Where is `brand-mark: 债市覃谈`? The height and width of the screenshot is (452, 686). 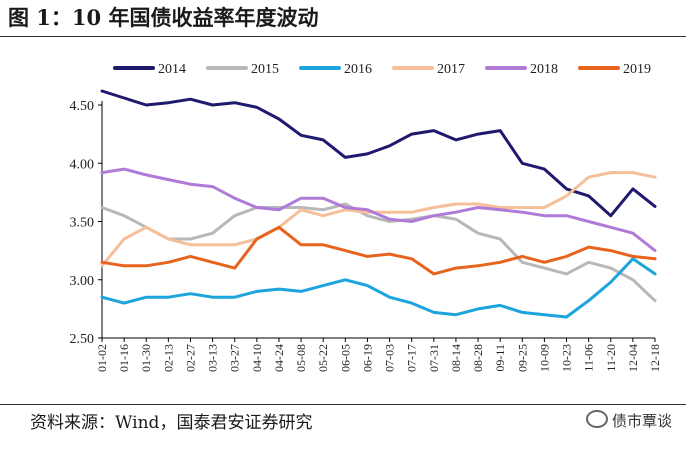
brand-mark: 债市覃谈 is located at coordinates (628, 420).